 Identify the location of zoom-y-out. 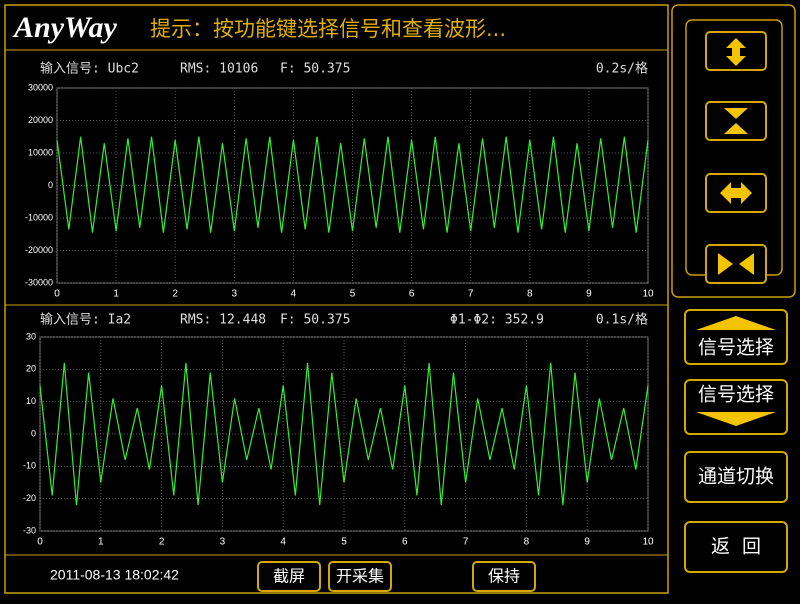
(736, 121).